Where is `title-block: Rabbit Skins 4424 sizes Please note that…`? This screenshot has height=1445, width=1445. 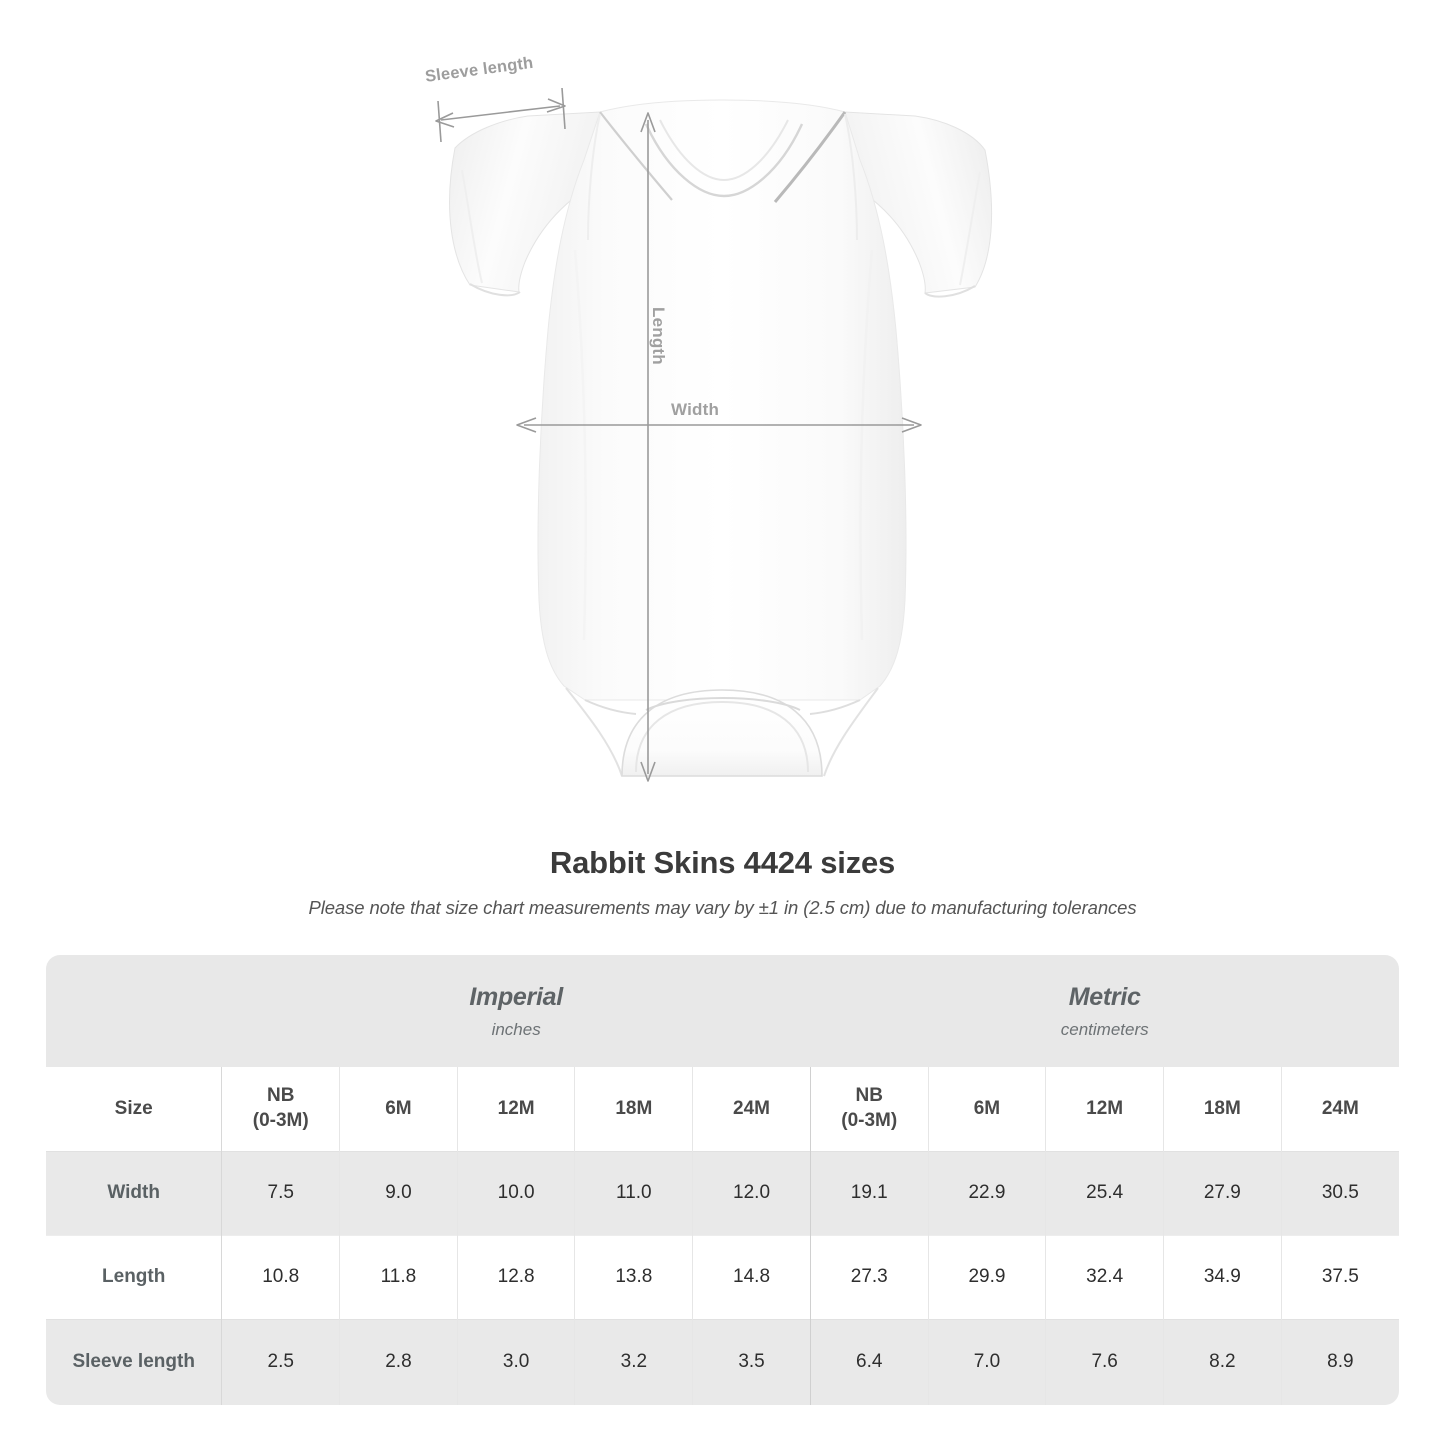
title-block: Rabbit Skins 4424 sizes Please note that… is located at coordinates (722, 882).